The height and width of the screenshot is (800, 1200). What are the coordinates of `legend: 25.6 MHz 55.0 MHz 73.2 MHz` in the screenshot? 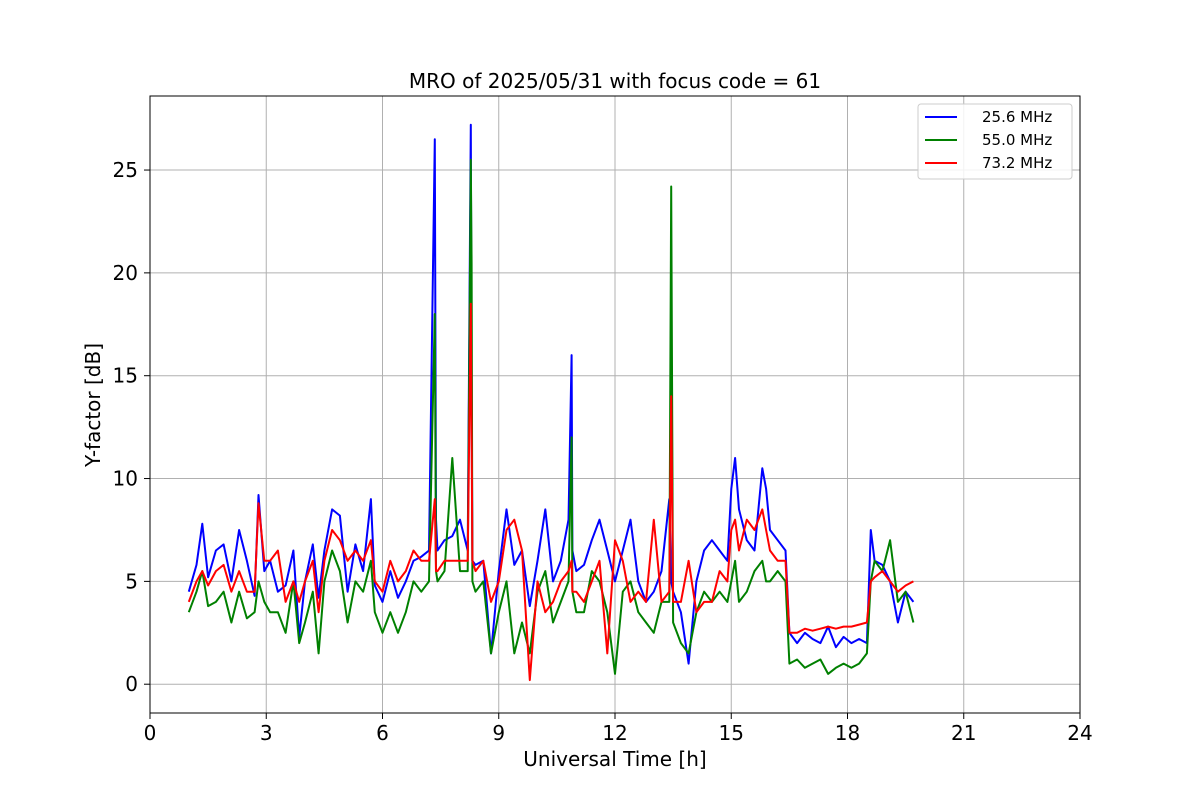 It's located at (995, 141).